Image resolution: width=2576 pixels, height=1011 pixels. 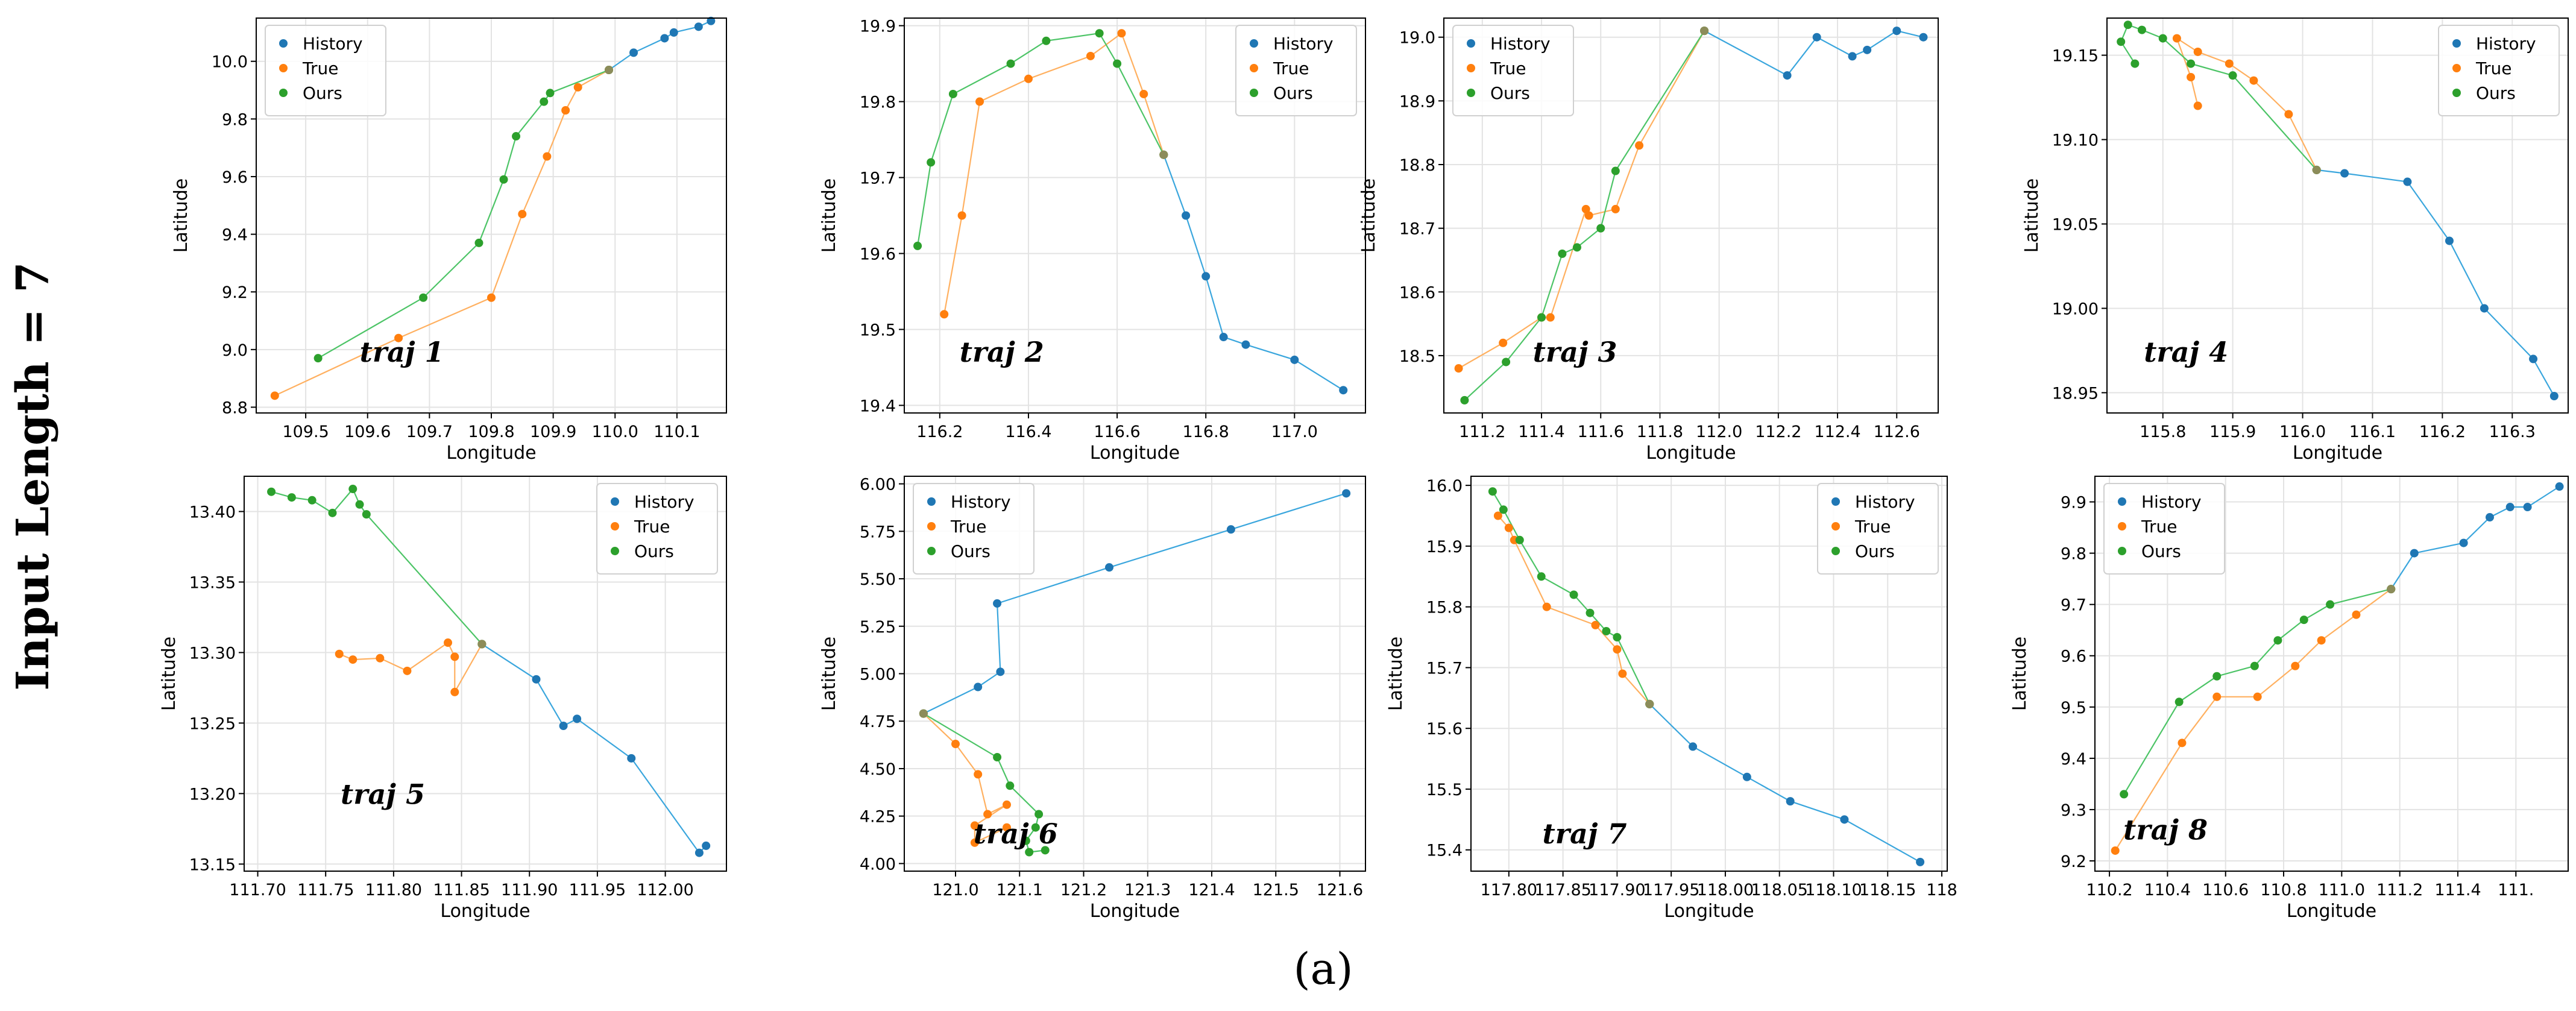 What do you see at coordinates (212, 653) in the screenshot?
I see `y-tick-label: 13.30` at bounding box center [212, 653].